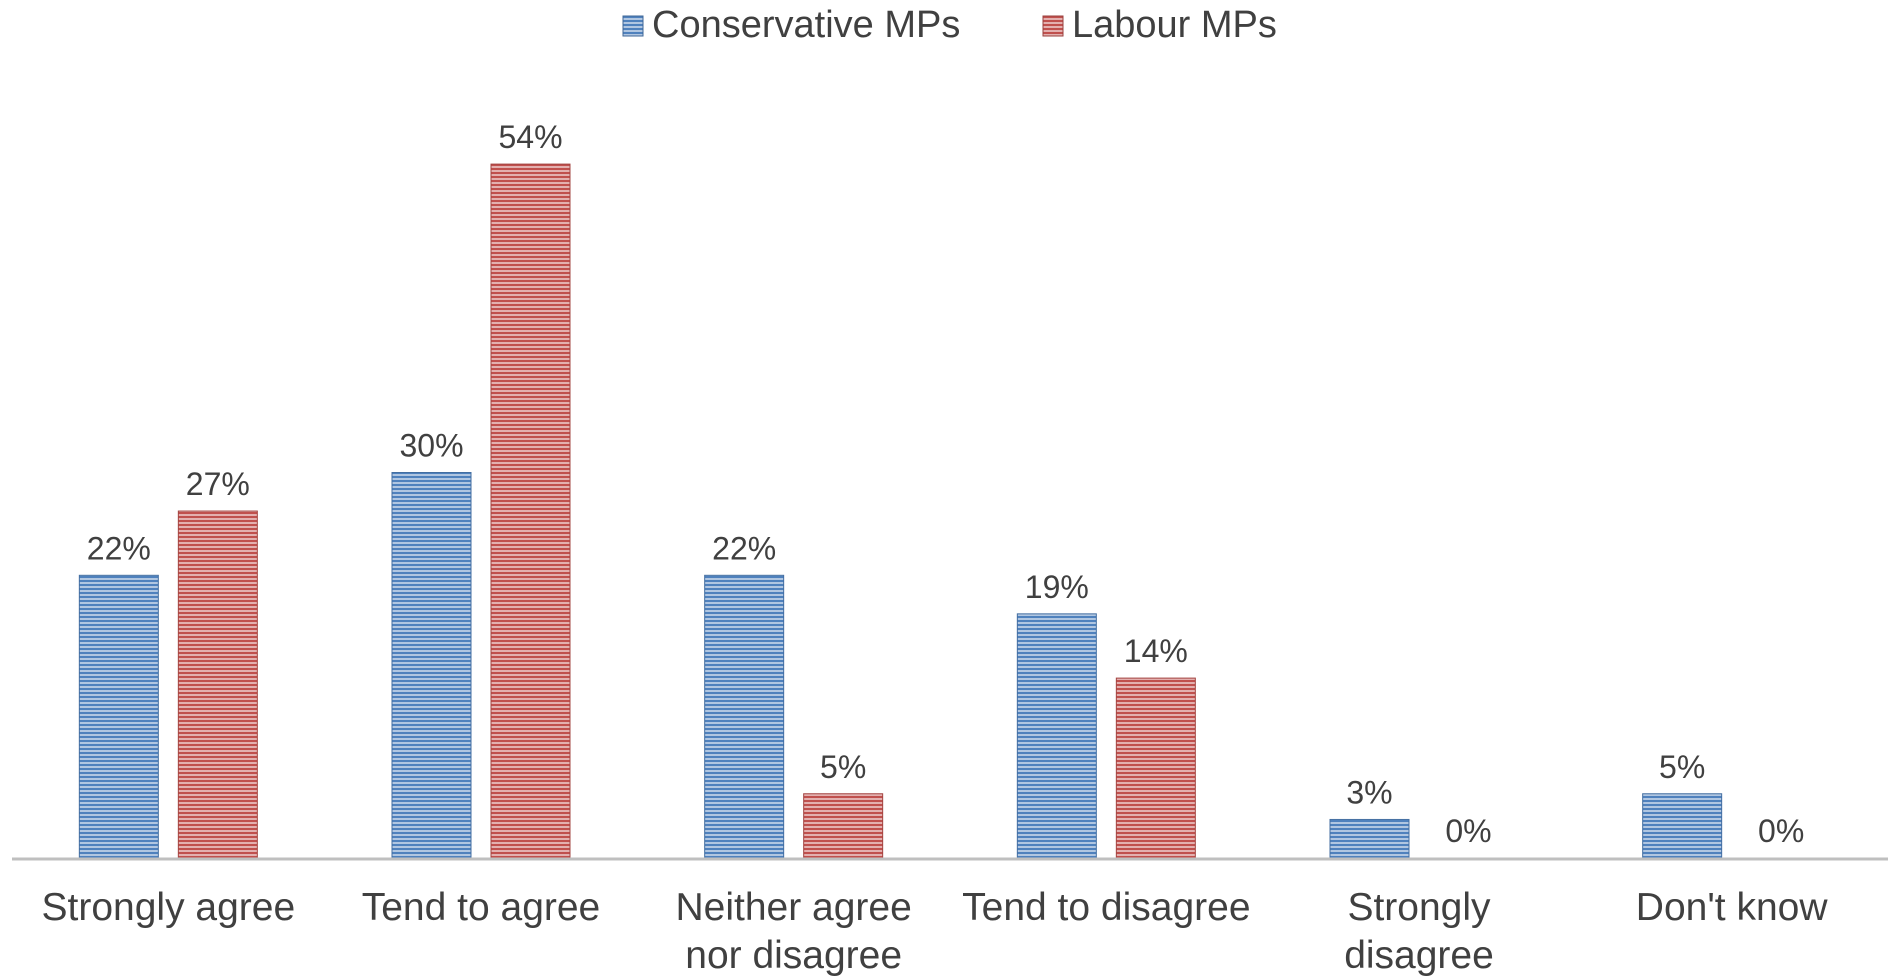  I want to click on x-tick-label-tend-to-disagree: Tend to disagree, so click(1106, 907).